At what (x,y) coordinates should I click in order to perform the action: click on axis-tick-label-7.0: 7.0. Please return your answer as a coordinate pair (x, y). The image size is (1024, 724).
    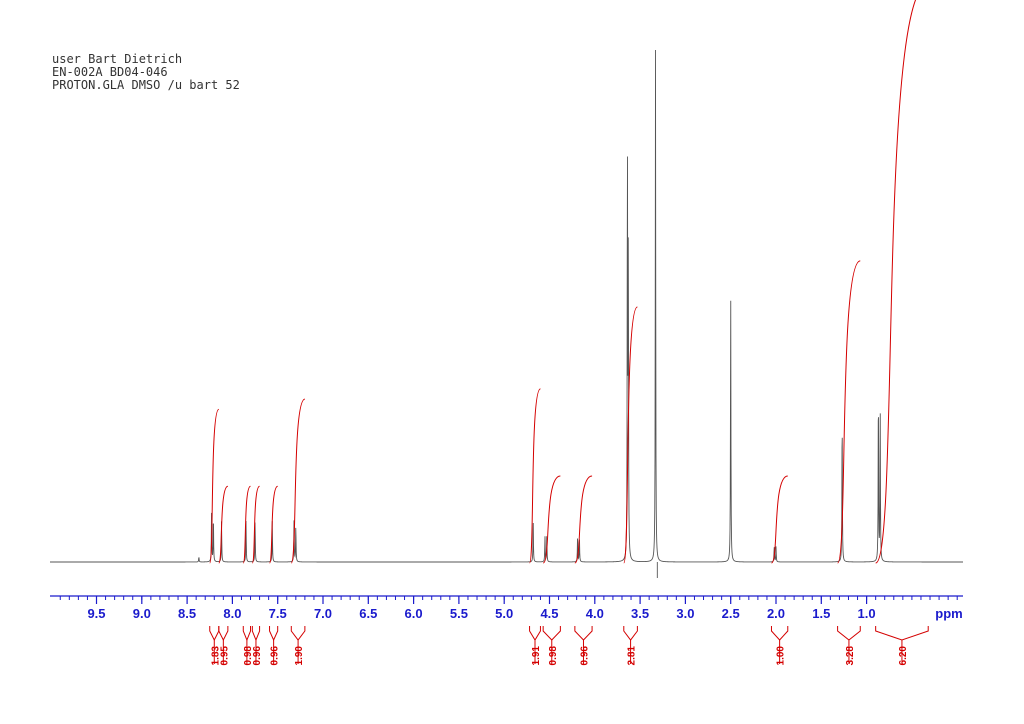
    Looking at the image, I should click on (323, 613).